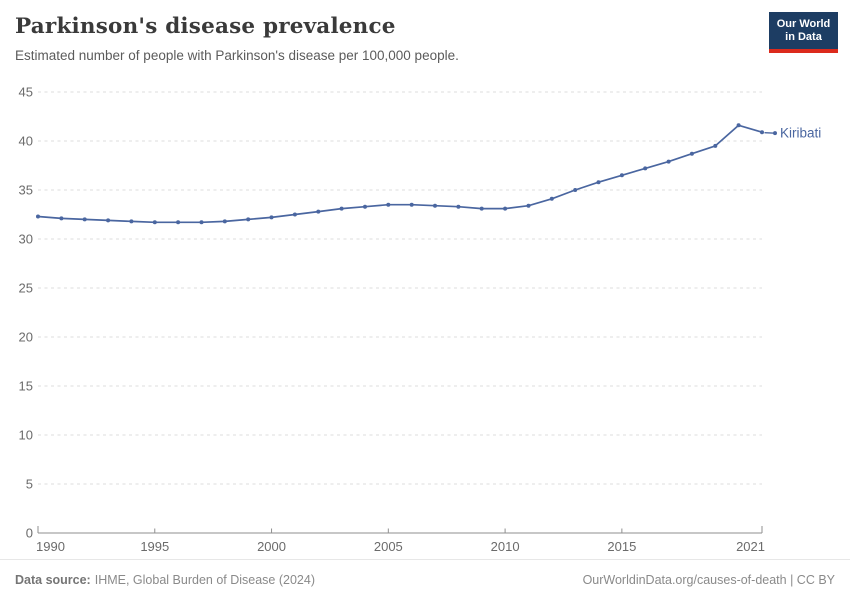 The width and height of the screenshot is (850, 600). Describe the element at coordinates (26, 337) in the screenshot. I see `y-tick-label: 20` at that location.